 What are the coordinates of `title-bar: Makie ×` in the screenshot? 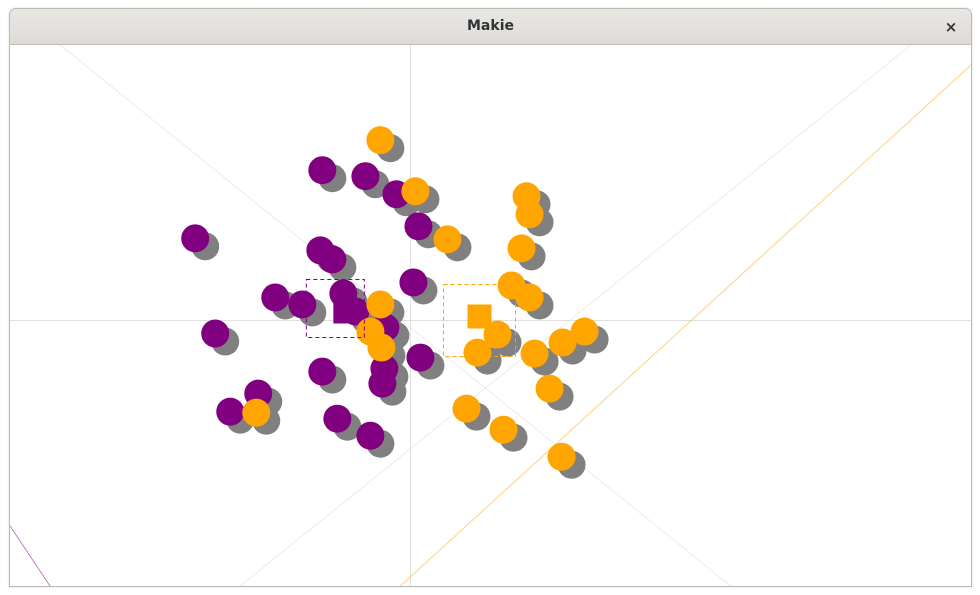 It's located at (490, 27).